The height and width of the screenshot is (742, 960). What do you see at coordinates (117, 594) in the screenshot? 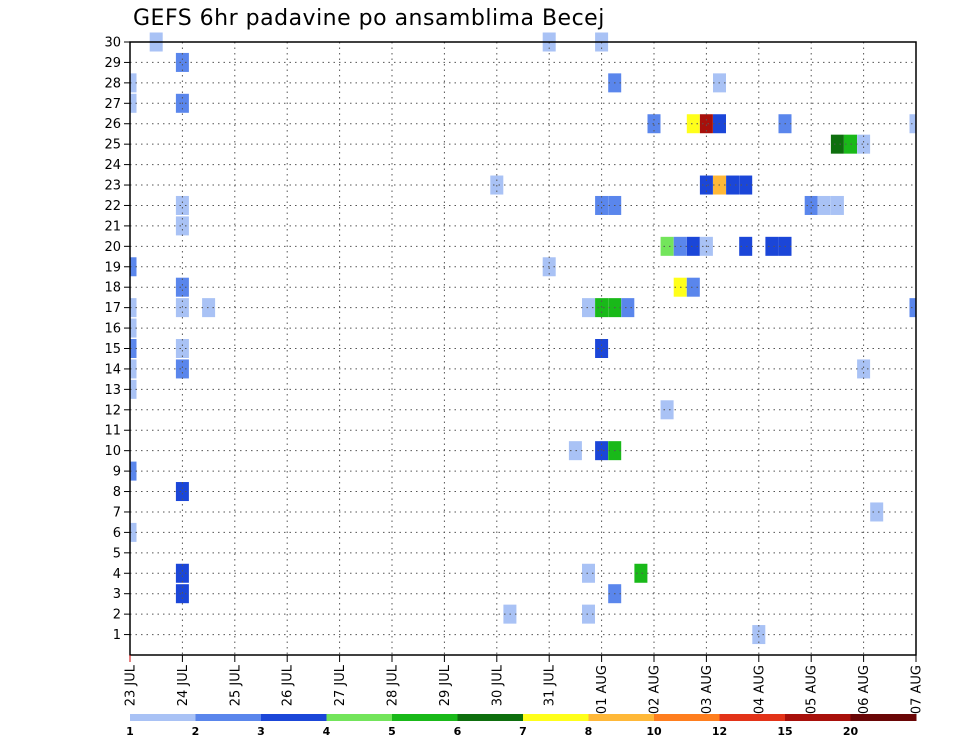
I see `y-tick-label: 3` at bounding box center [117, 594].